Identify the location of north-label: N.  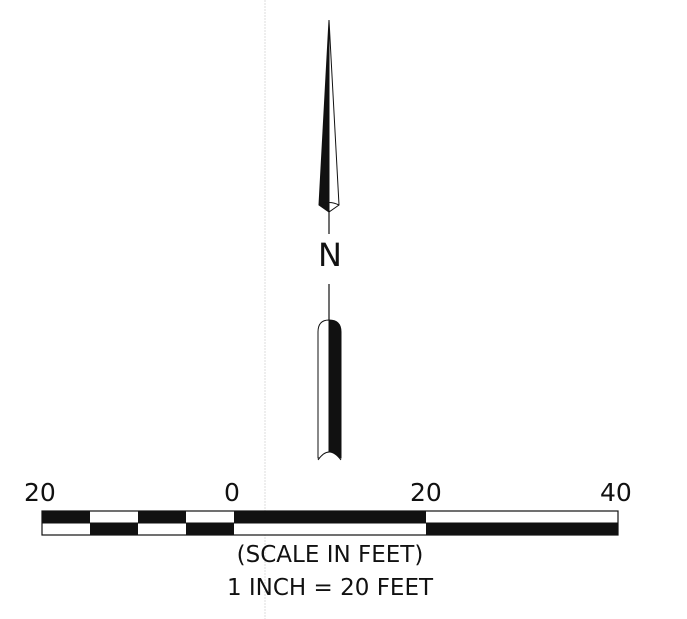
(330, 255).